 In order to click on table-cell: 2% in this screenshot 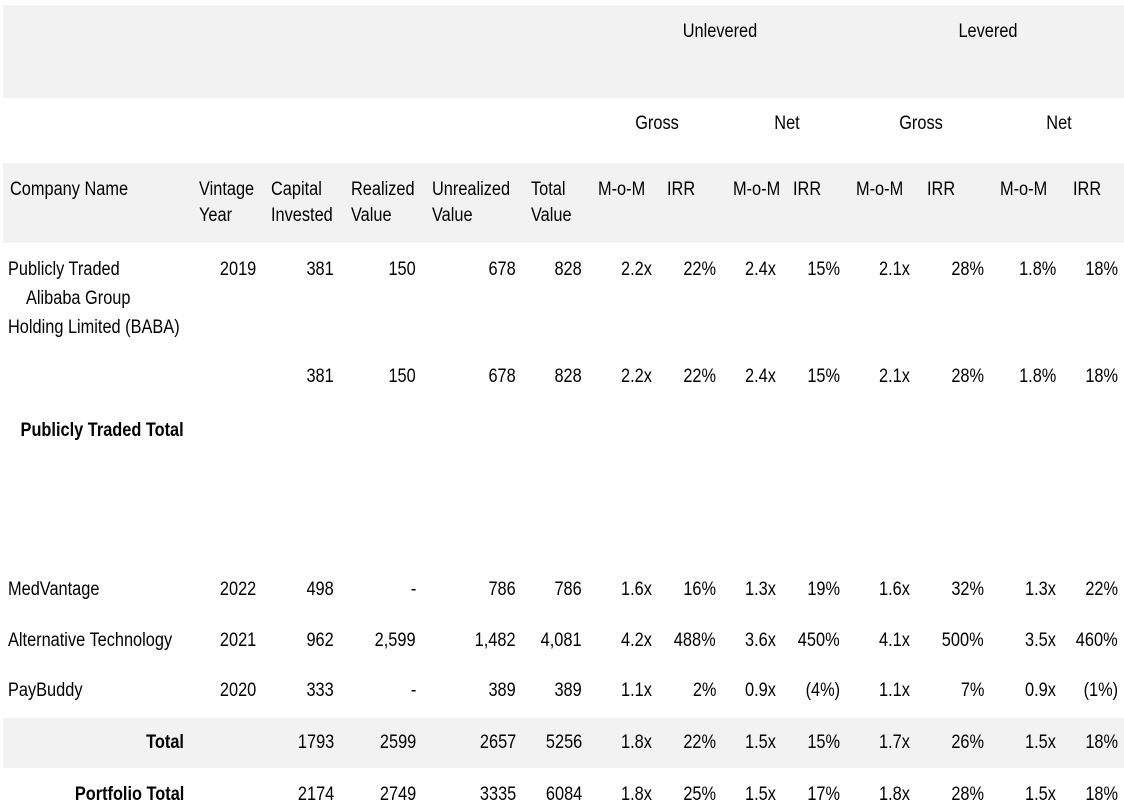, I will do `click(704, 690)`.